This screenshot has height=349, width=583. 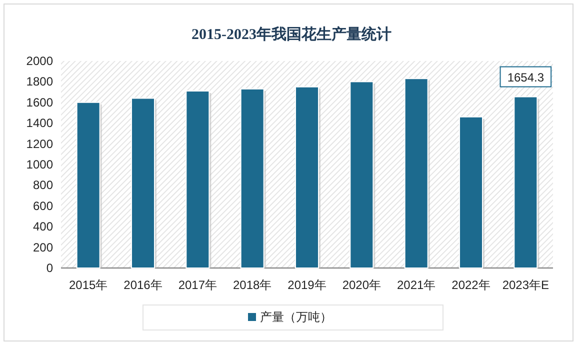 What do you see at coordinates (307, 285) in the screenshot?
I see `x-tick-label: 2019年` at bounding box center [307, 285].